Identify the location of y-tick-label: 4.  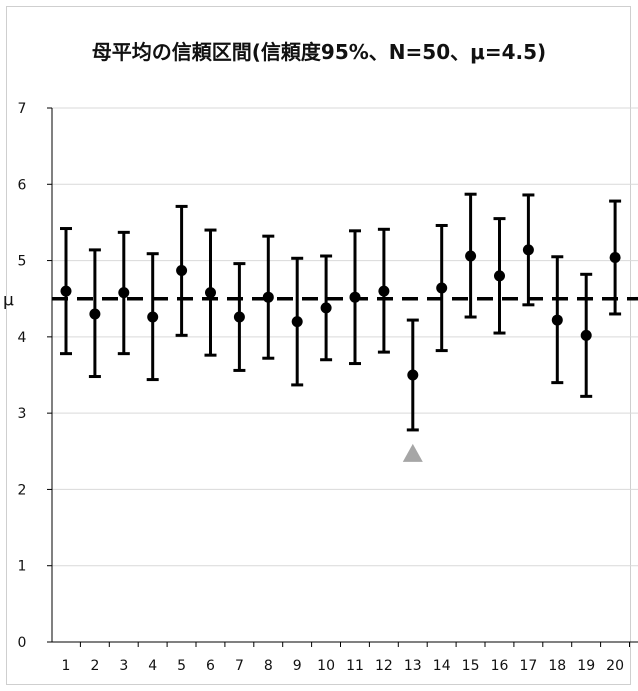
(22, 338).